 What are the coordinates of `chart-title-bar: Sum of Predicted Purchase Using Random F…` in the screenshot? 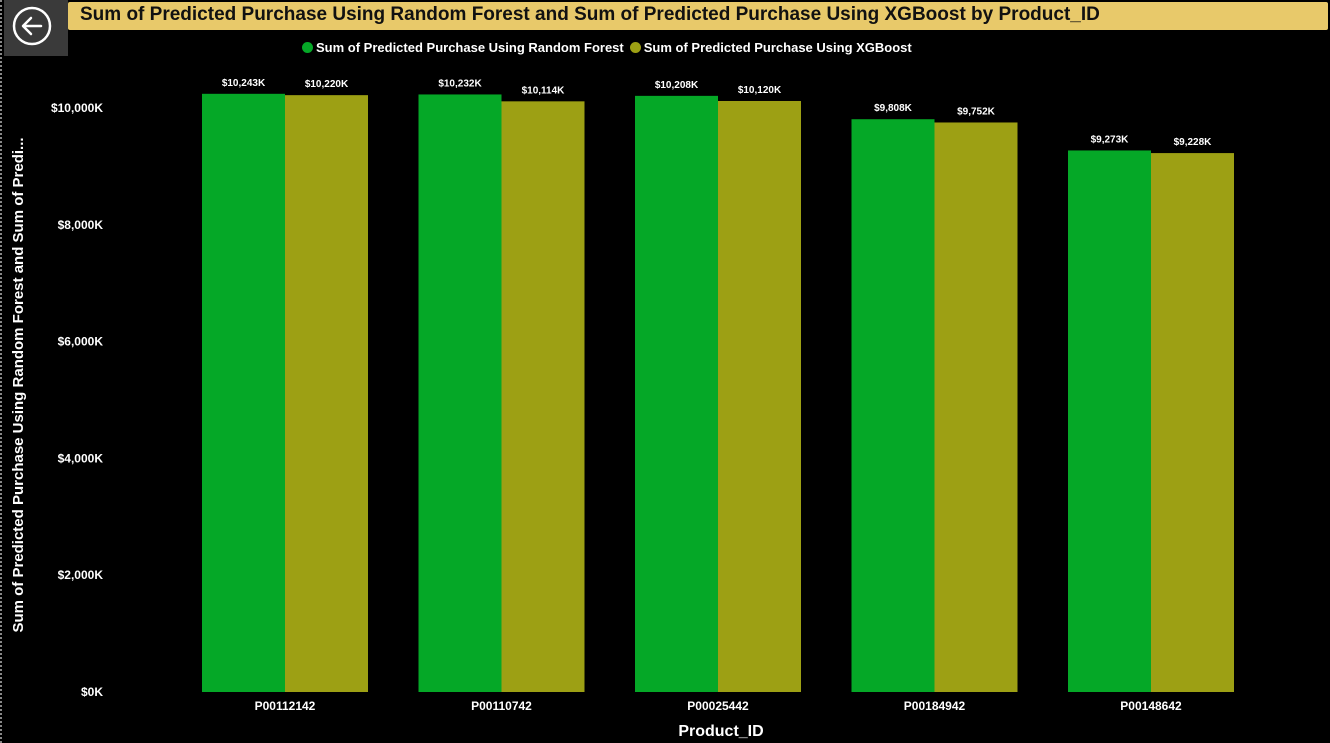 It's located at (698, 16).